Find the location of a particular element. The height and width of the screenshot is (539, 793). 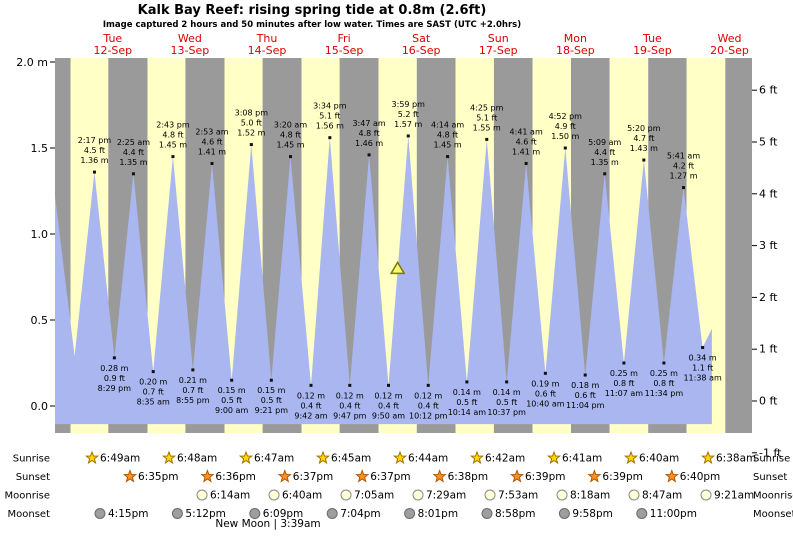

astro-time: 6:44am is located at coordinates (428, 459).